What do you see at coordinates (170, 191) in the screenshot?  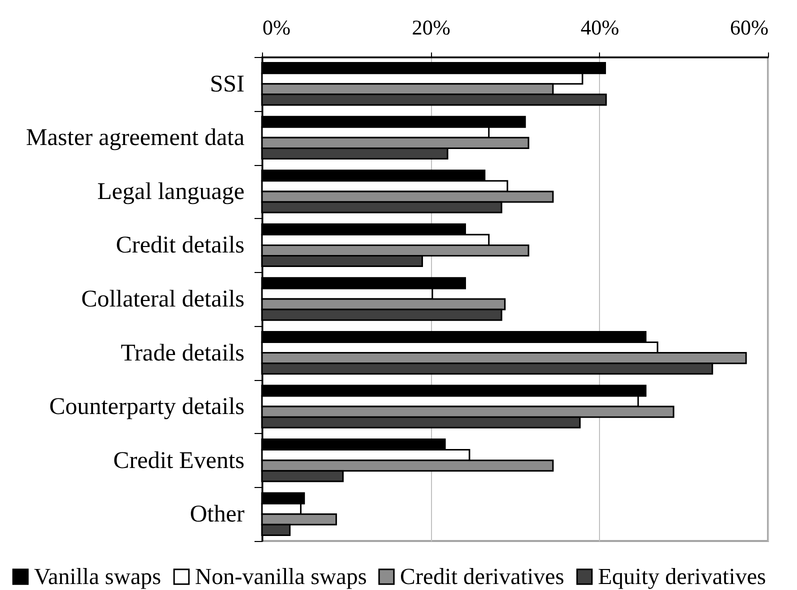 I see `y-tick-label: Legal language` at bounding box center [170, 191].